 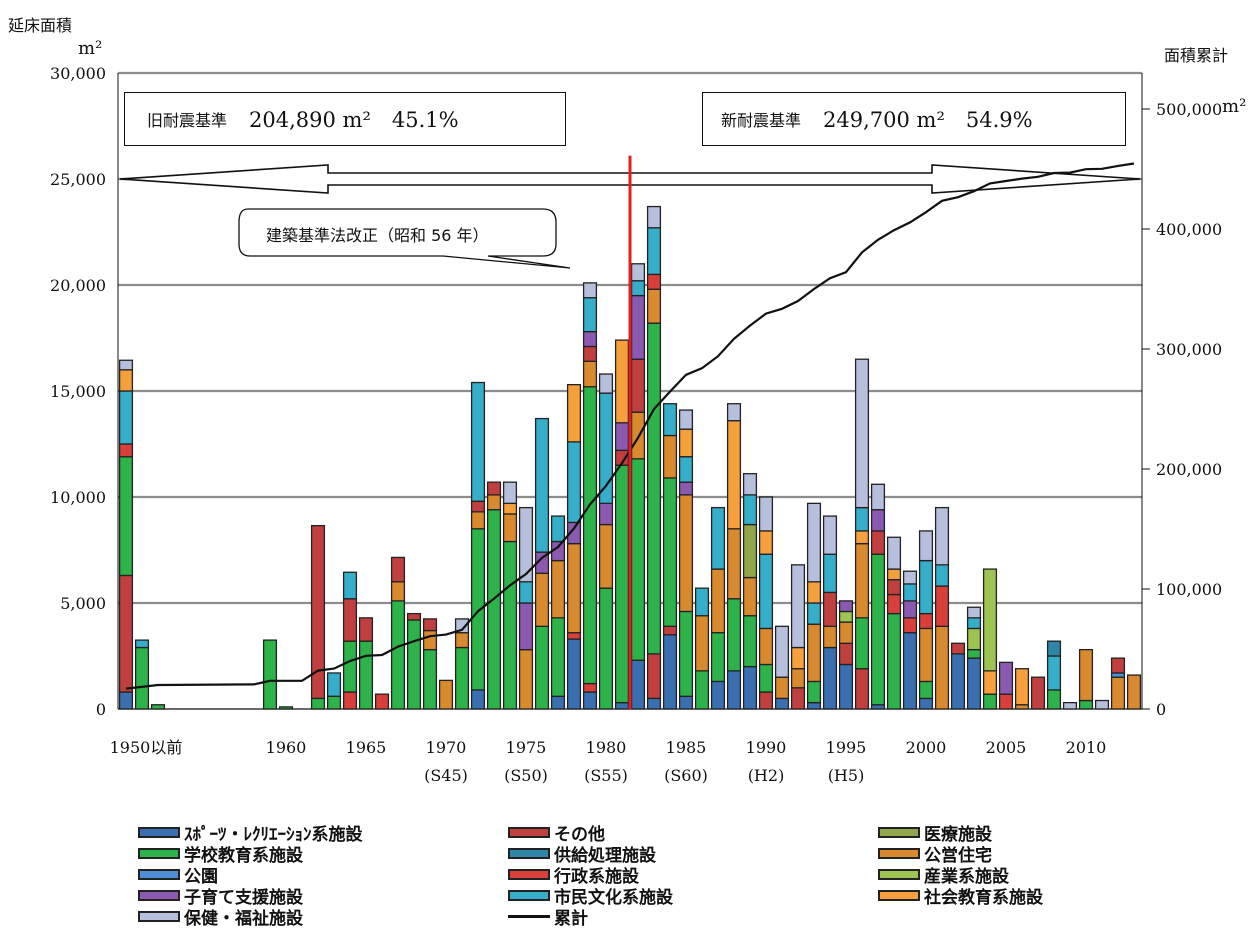 I want to click on legend-line-swatch, so click(x=529, y=916).